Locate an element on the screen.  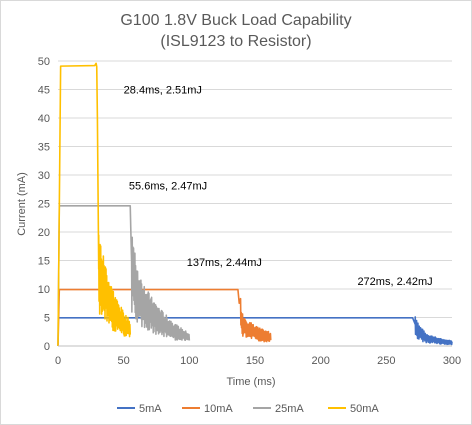
y-tick-label: 50 is located at coordinates (44, 62).